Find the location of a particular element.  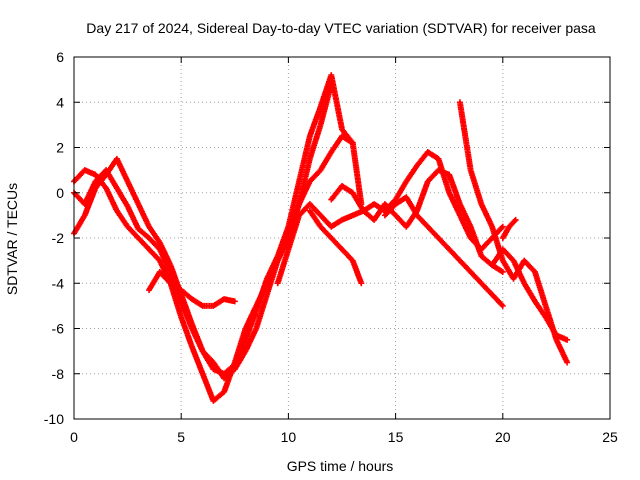

y-tick-label: -2 is located at coordinates (58, 238).